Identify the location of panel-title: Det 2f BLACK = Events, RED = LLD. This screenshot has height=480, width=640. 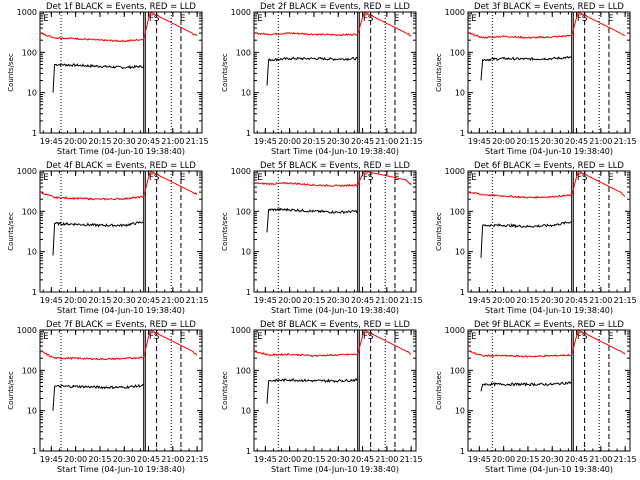
(335, 7).